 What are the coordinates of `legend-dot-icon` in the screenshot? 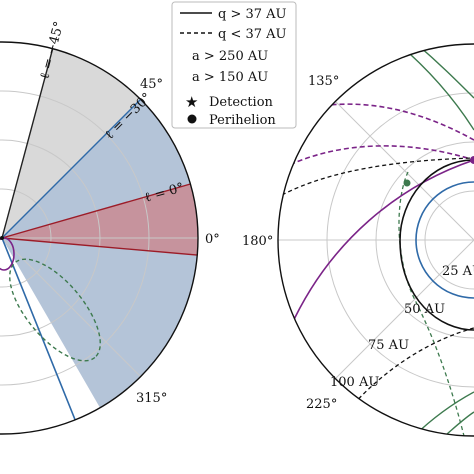 It's located at (192, 119).